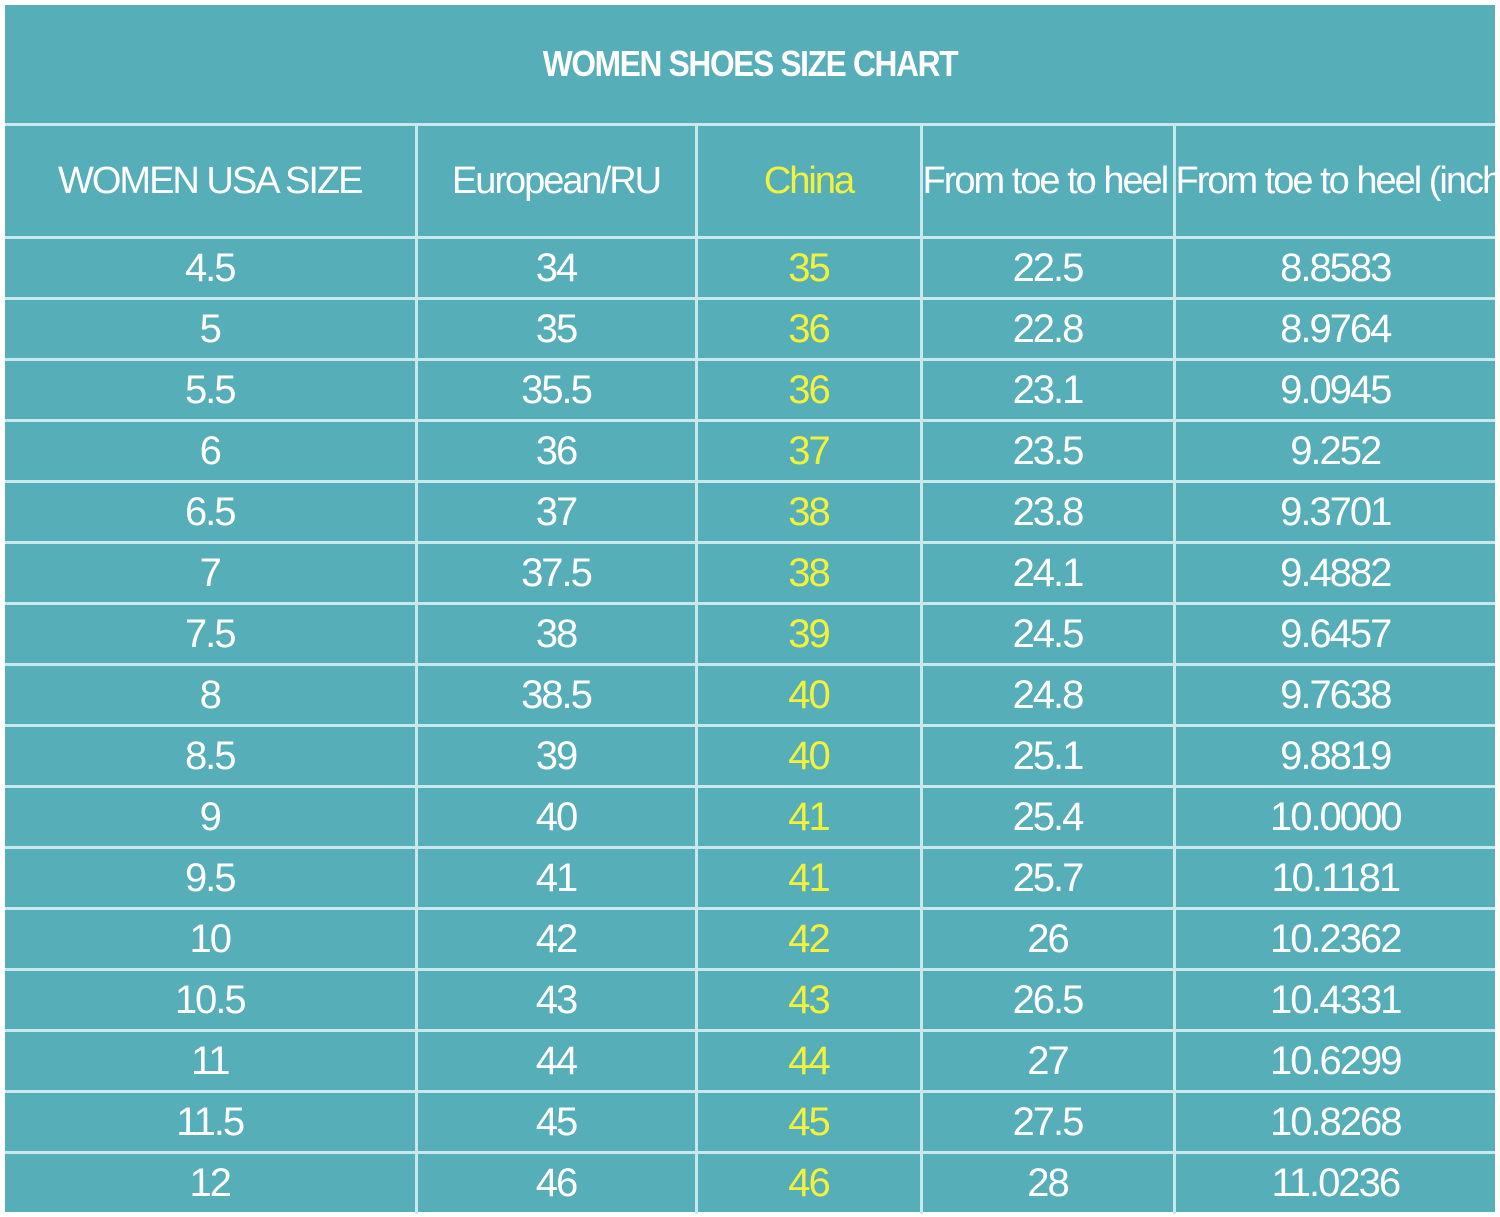 Image resolution: width=1500 pixels, height=1217 pixels. I want to click on cell-length-cm: 25.7, so click(1047, 878).